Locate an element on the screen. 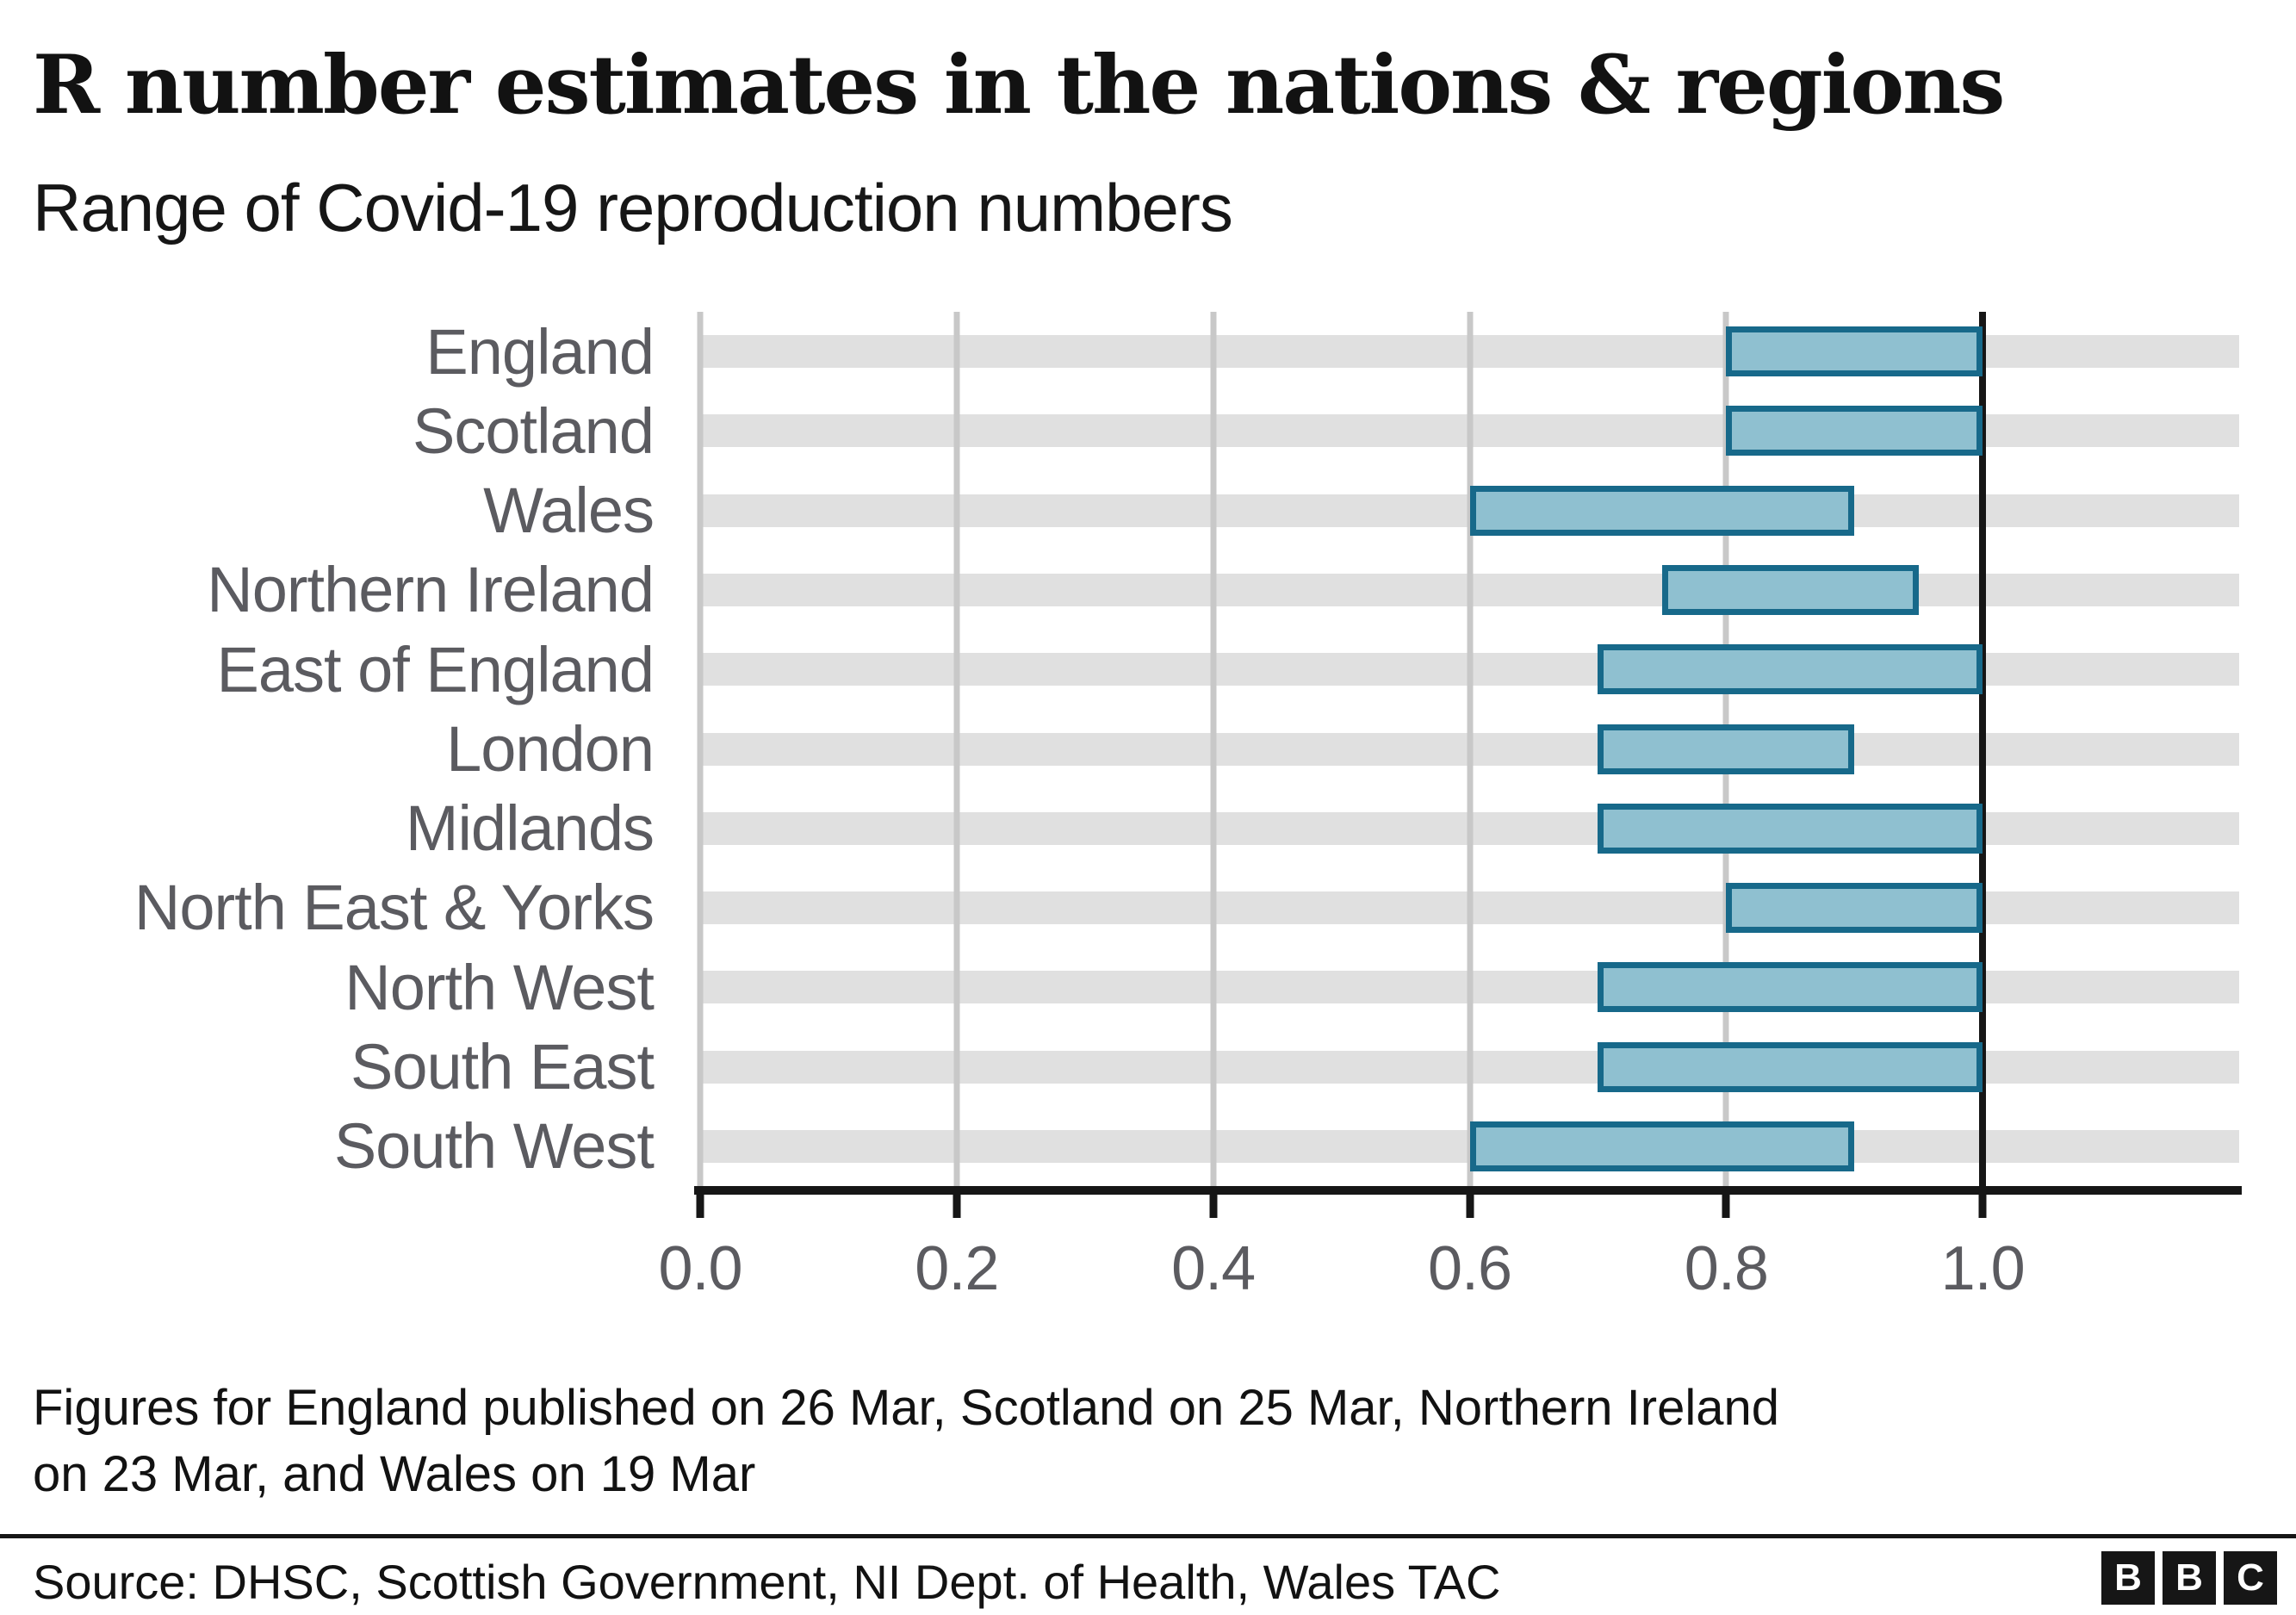  footer-divider is located at coordinates (1148, 1536).